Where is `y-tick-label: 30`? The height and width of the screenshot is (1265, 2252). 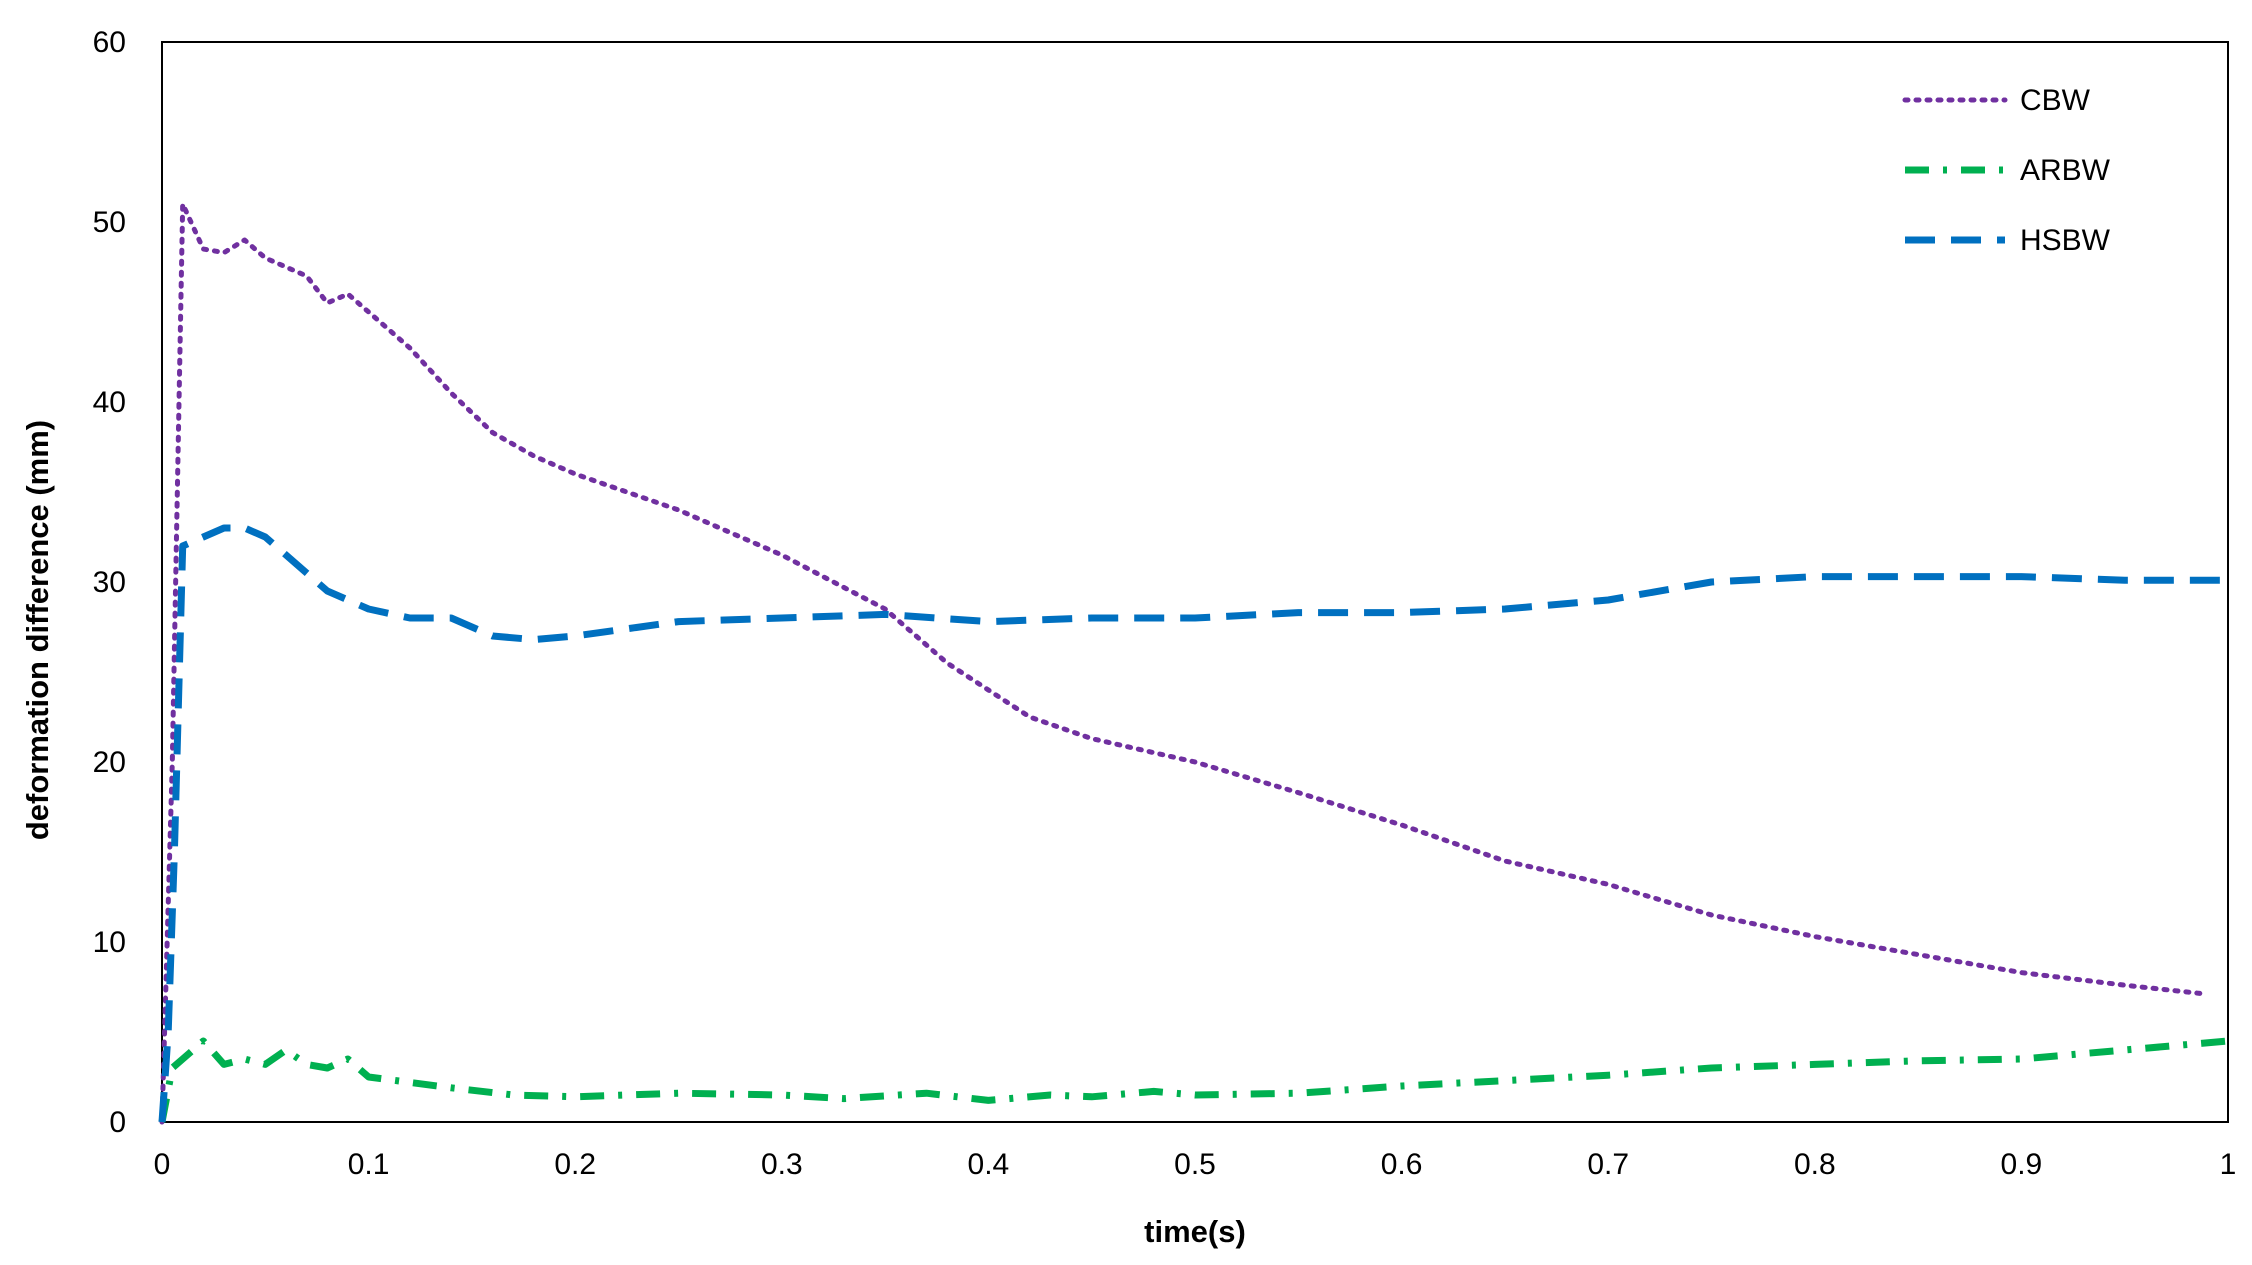 y-tick-label: 30 is located at coordinates (109, 582).